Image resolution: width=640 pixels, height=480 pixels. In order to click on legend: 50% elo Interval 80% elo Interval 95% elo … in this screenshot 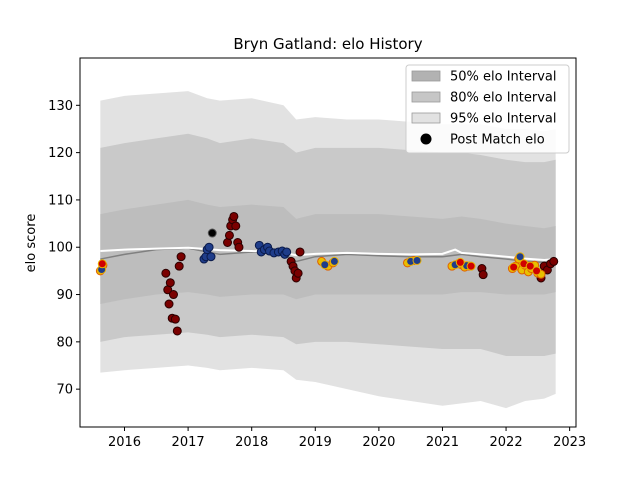, I will do `click(487, 109)`.